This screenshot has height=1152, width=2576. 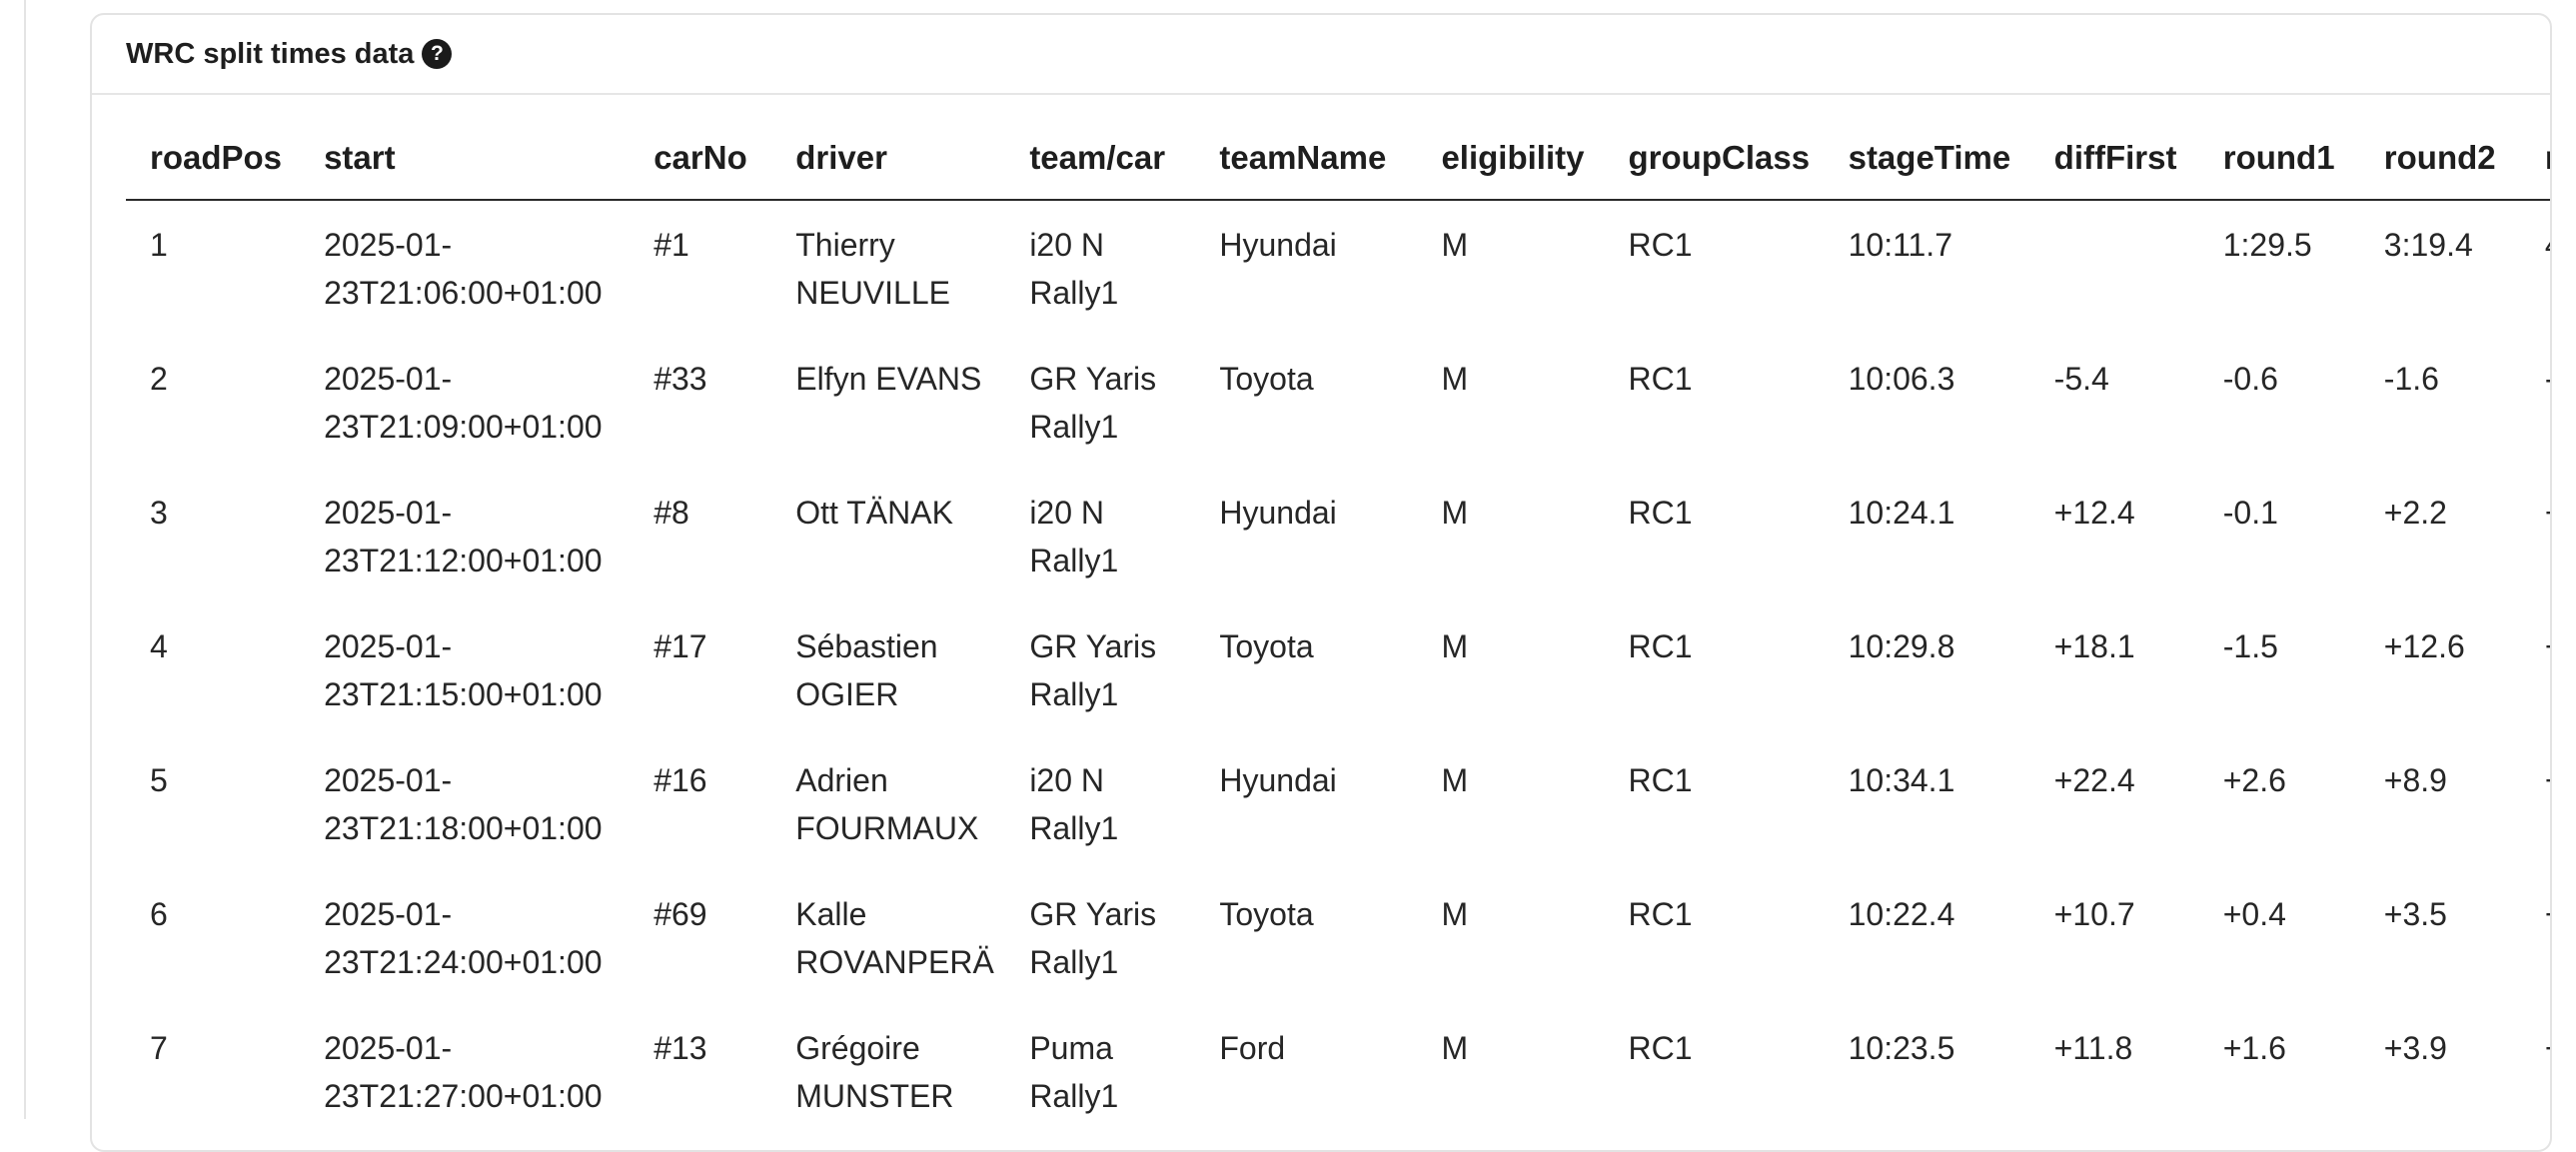 I want to click on car-no-cell: #16, so click(x=680, y=780).